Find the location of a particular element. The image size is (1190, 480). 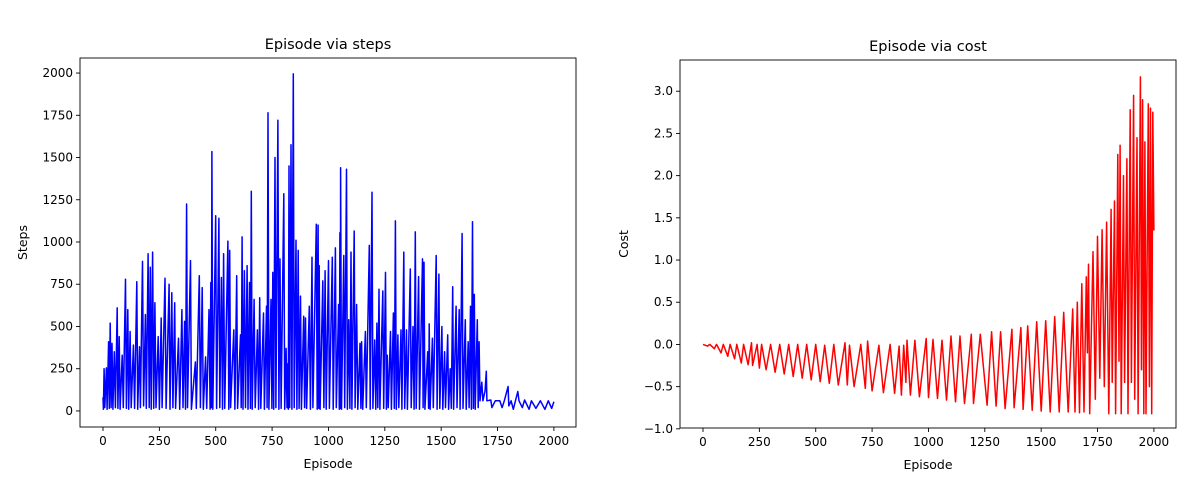

y-tick-label: 0.5 is located at coordinates (663, 302).